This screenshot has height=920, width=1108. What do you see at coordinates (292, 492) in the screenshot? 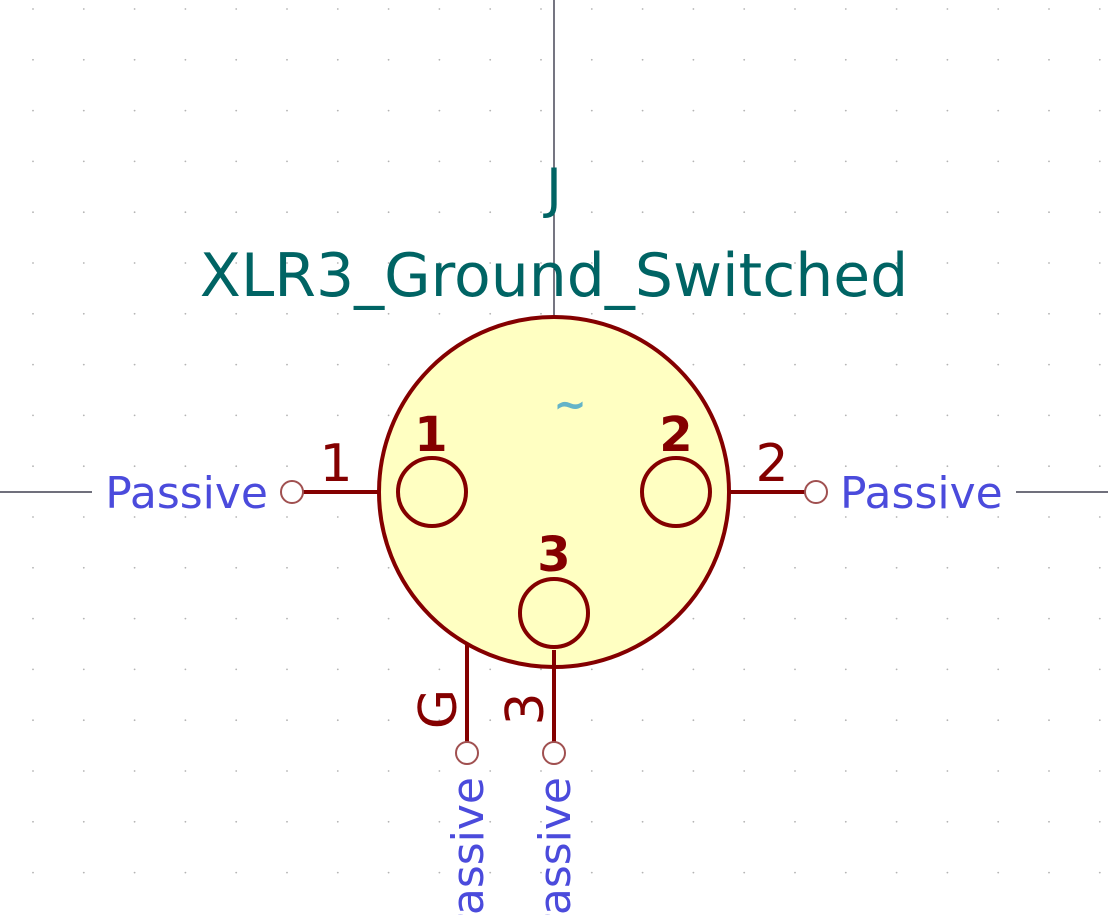
I see `pin-1-endpoint` at bounding box center [292, 492].